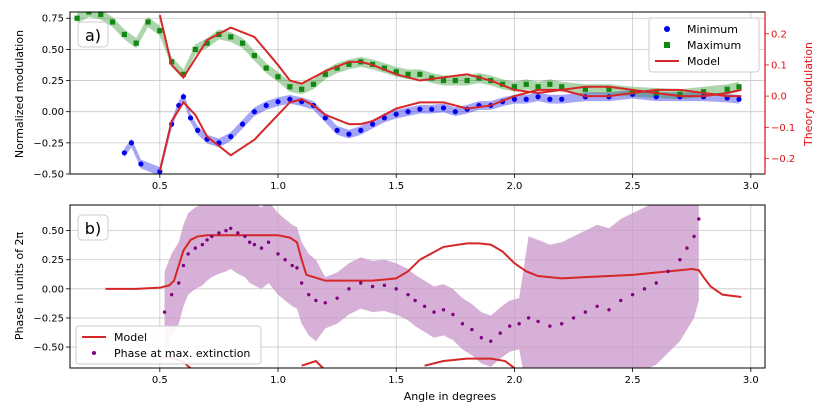 The width and height of the screenshot is (830, 415). Describe the element at coordinates (714, 45) in the screenshot. I see `legend-entry-label: Maximum` at that location.